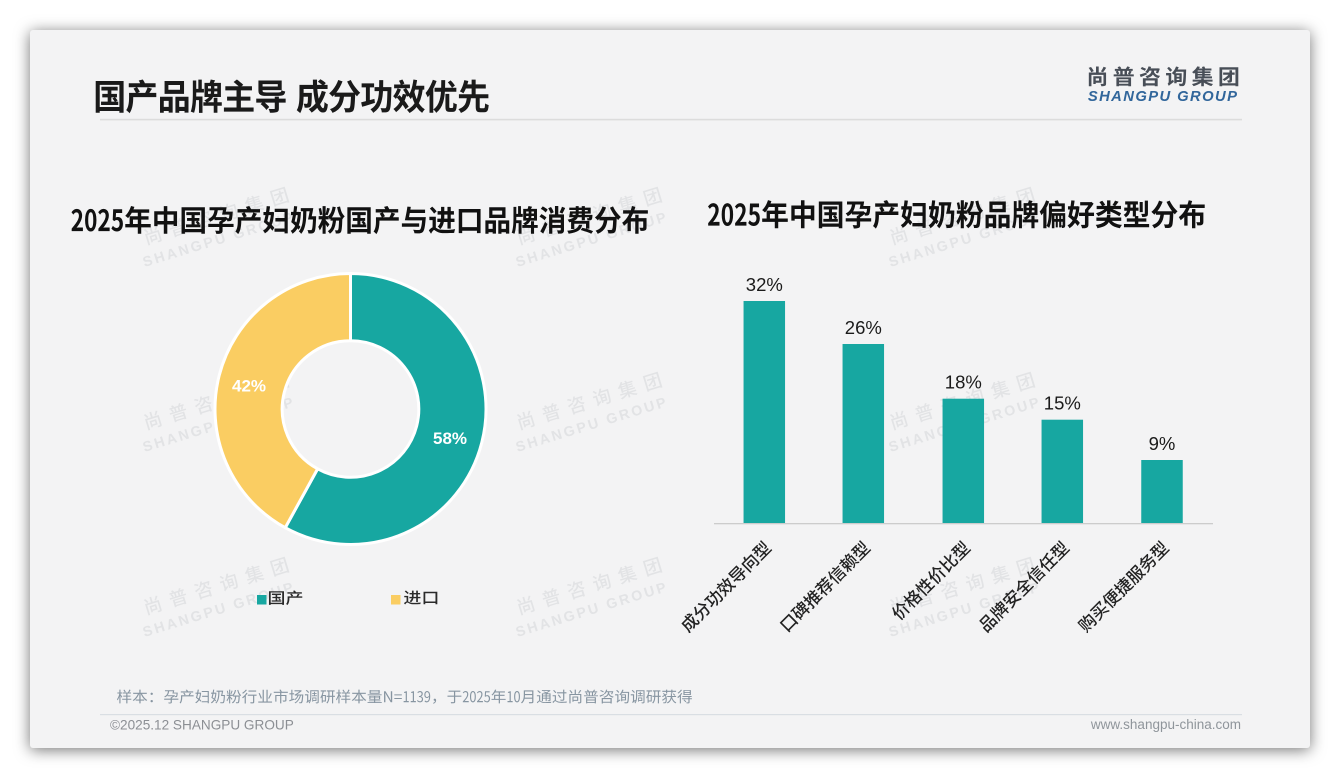  What do you see at coordinates (1165, 724) in the screenshot?
I see `svg-text: www.shangpu-china.com` at bounding box center [1165, 724].